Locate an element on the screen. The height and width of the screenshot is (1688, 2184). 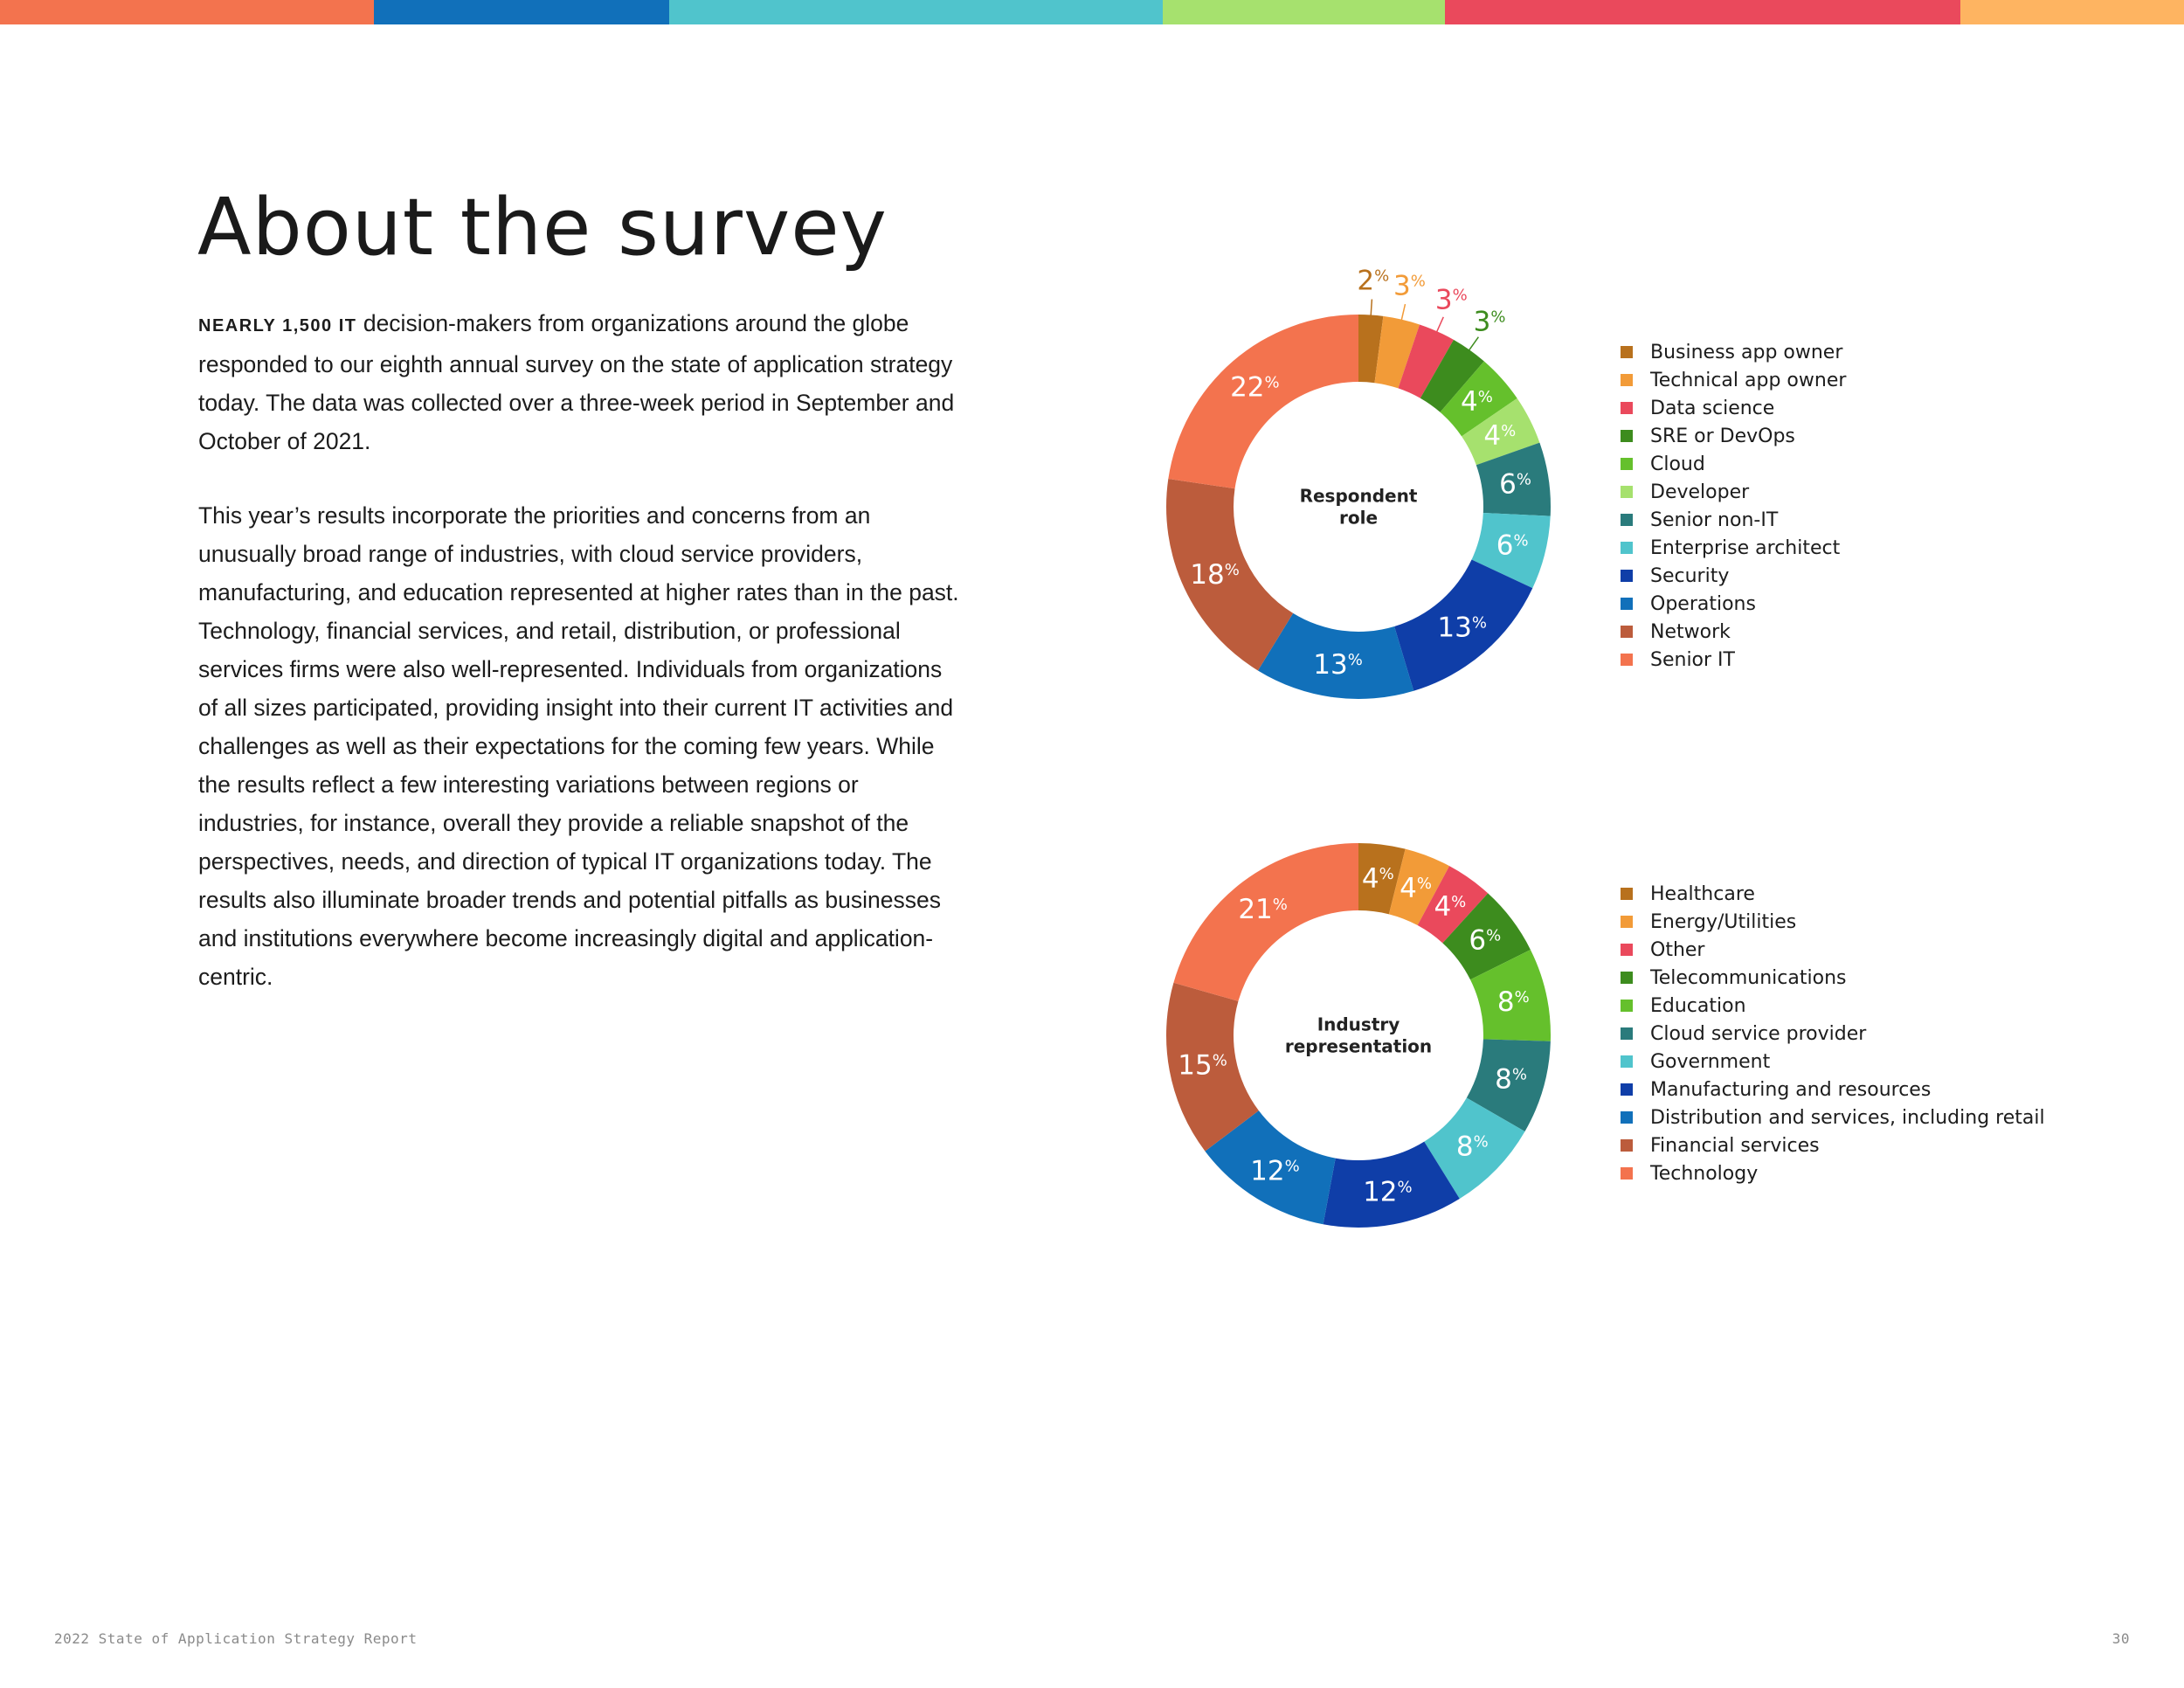
respondent-role-value-label: 22% is located at coordinates (1255, 388).